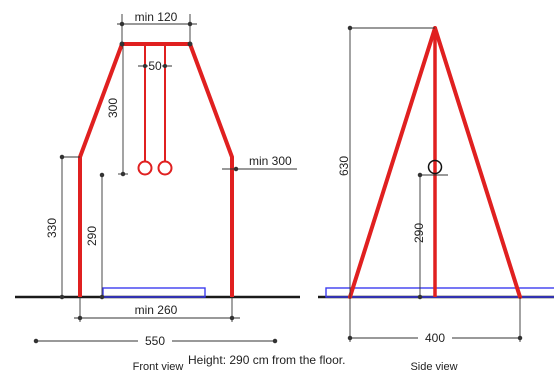  I want to click on ring-height-dimension, so click(102, 236).